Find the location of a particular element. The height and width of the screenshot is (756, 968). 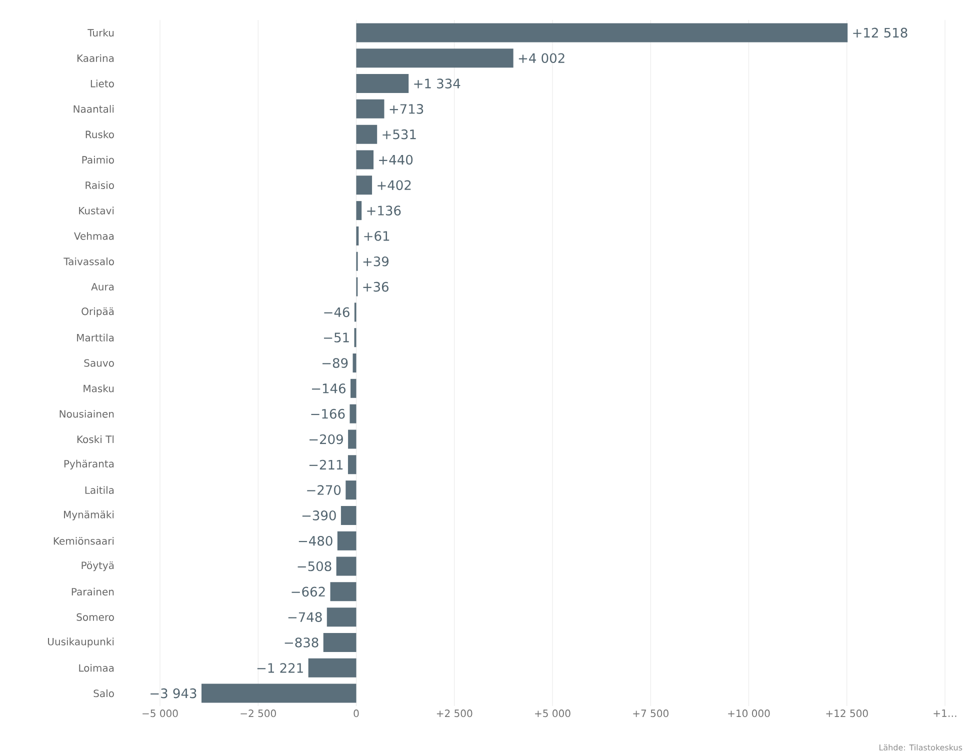

y-tick-label: Kemiönsaari is located at coordinates (84, 540).